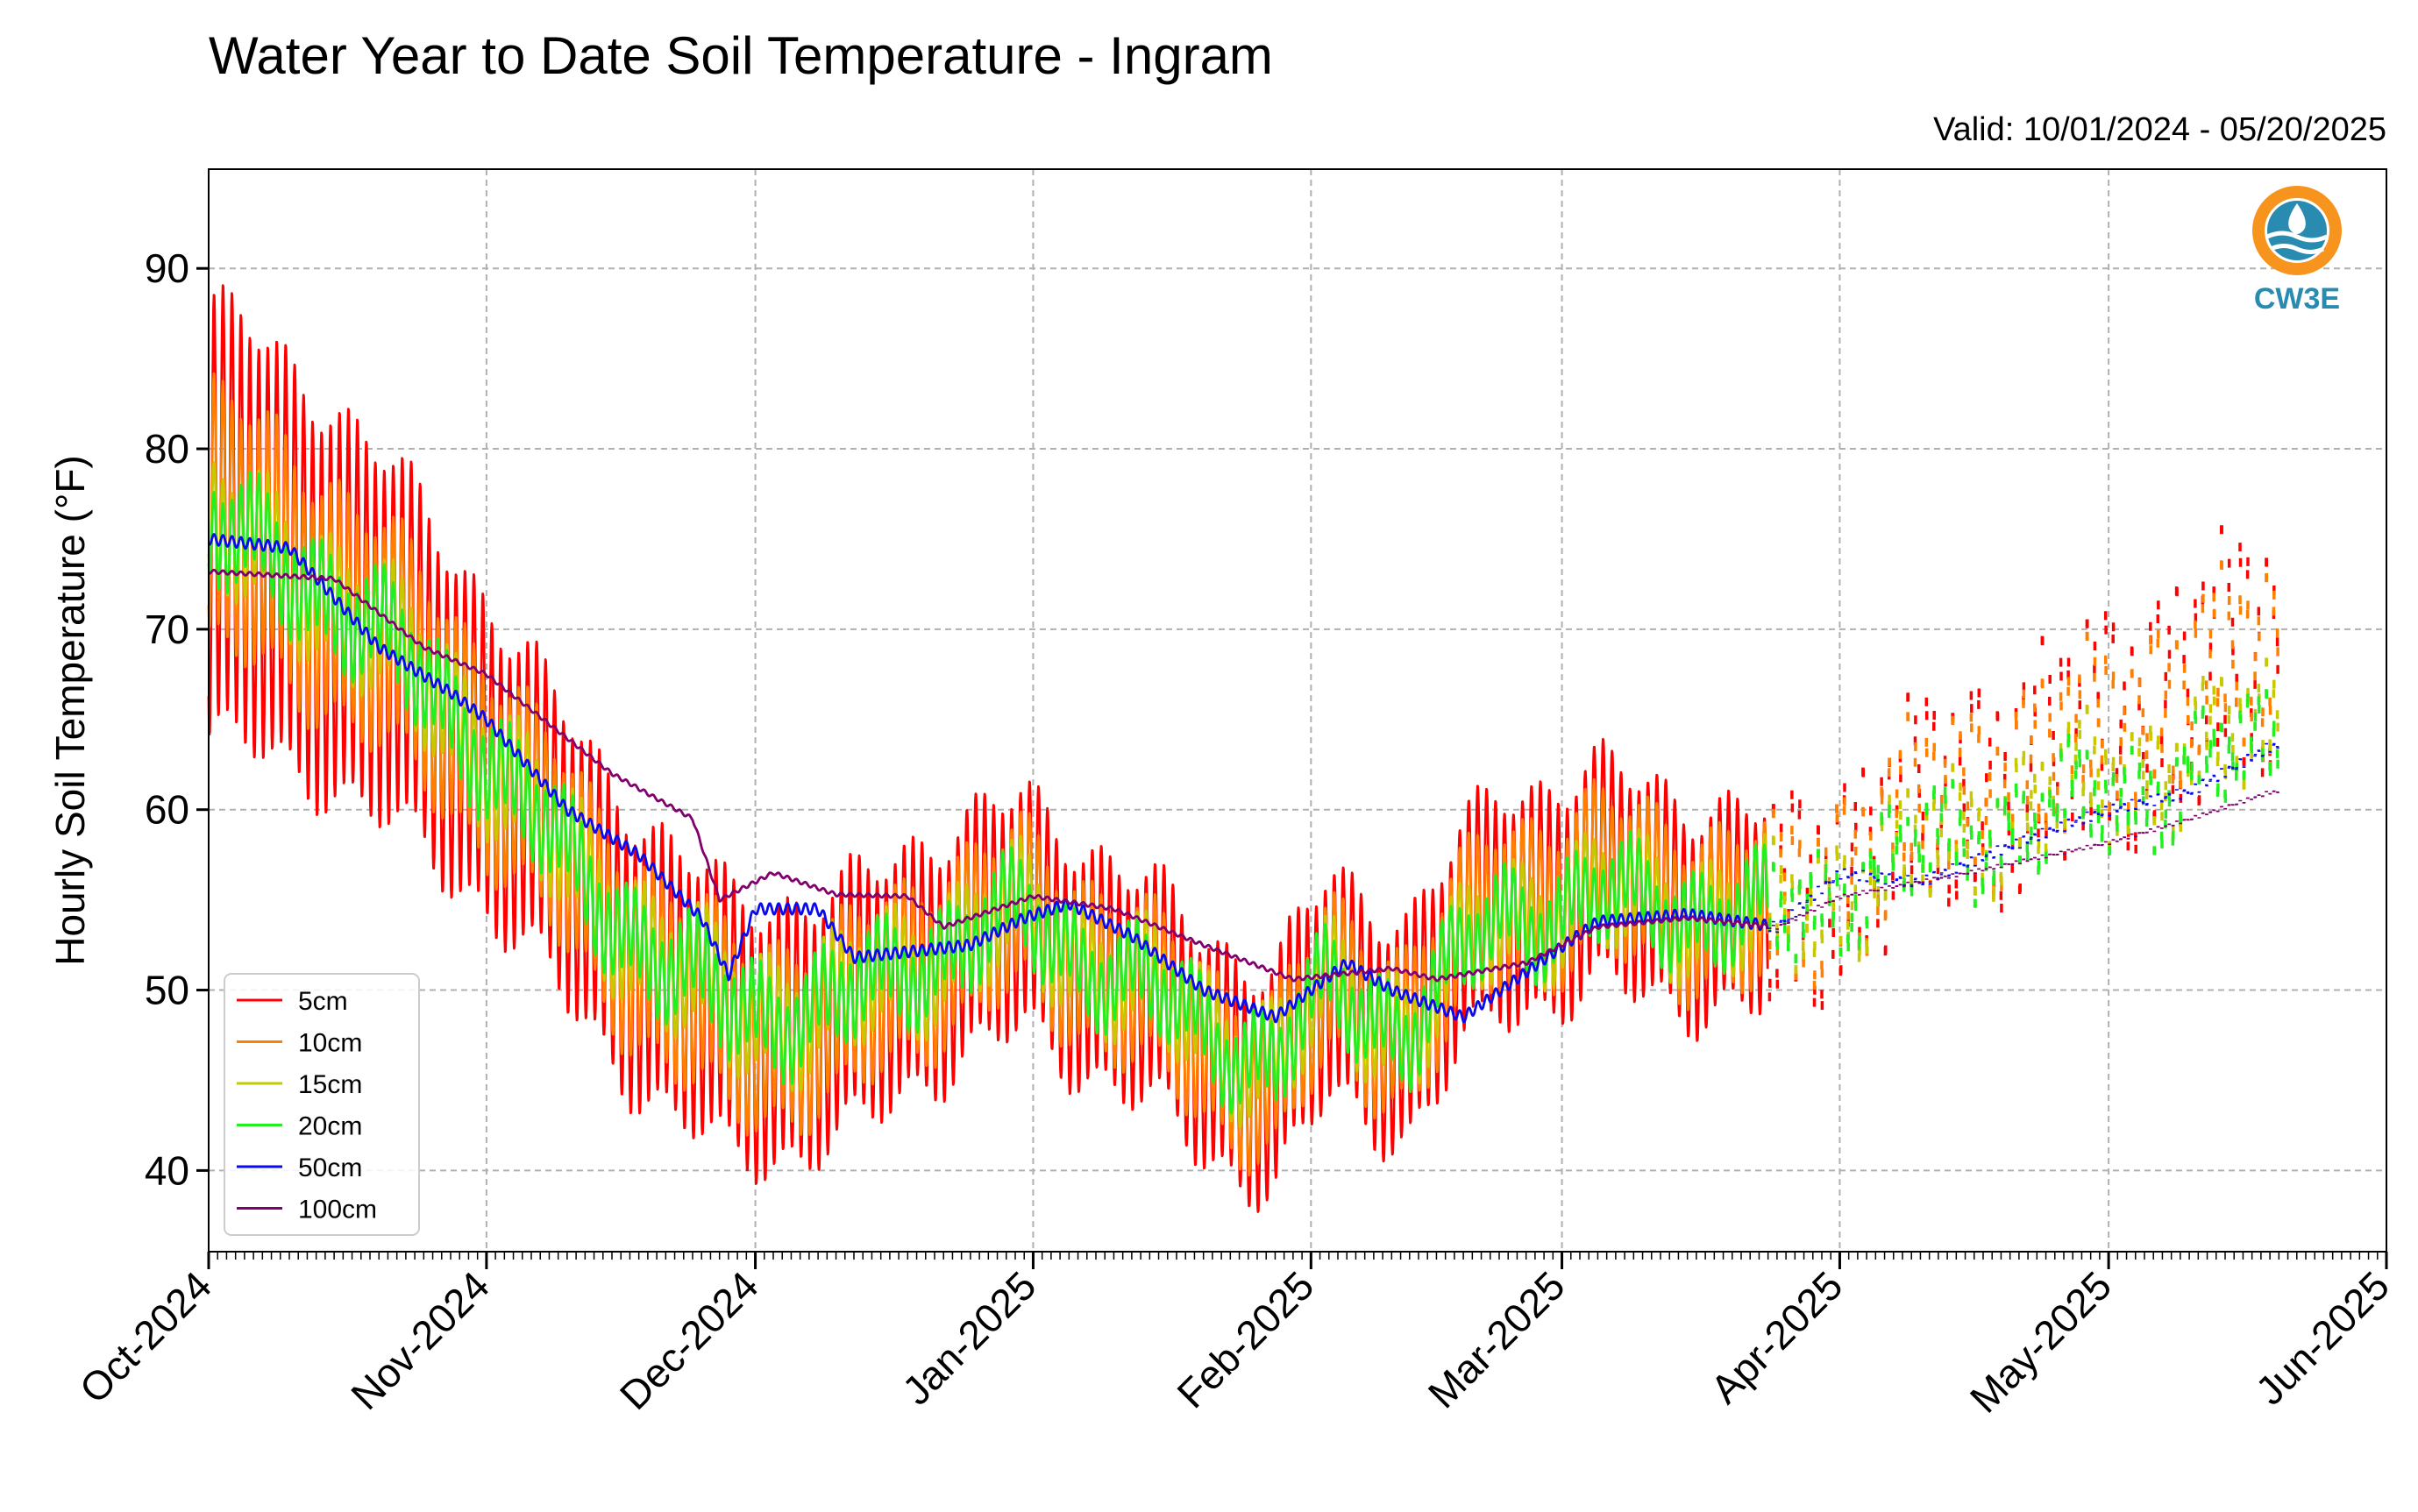 Image resolution: width=2418 pixels, height=1512 pixels. What do you see at coordinates (2297, 218) in the screenshot?
I see `logo-drop-icon` at bounding box center [2297, 218].